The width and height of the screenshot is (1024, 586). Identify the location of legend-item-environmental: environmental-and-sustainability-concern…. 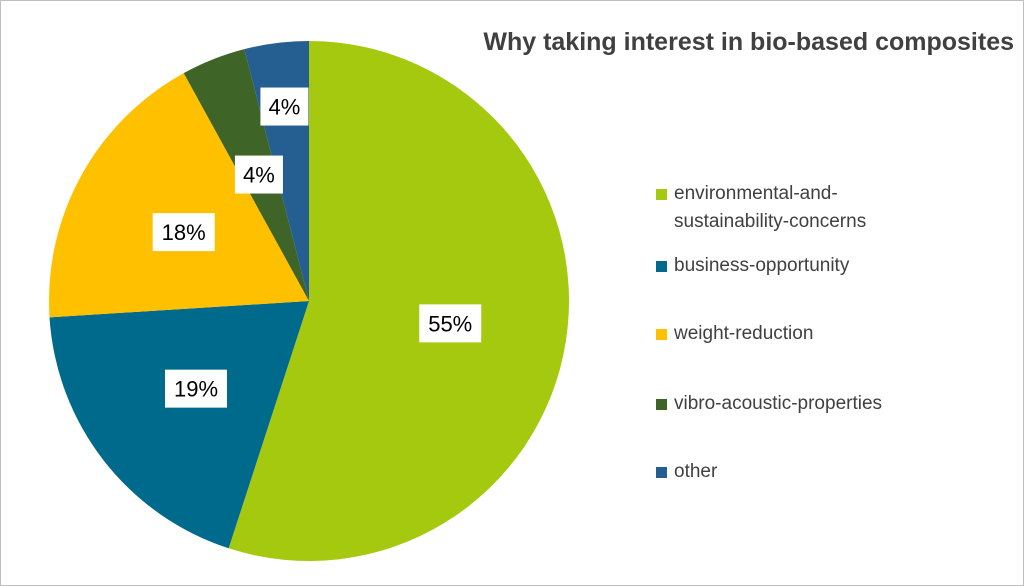
(790, 208).